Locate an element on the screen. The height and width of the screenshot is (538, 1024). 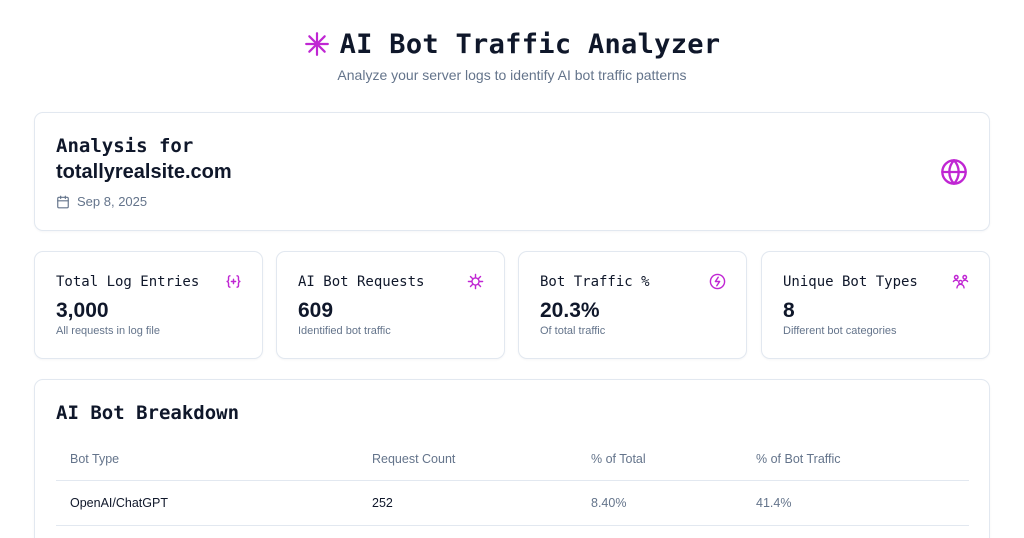
users-icon is located at coordinates (960, 281).